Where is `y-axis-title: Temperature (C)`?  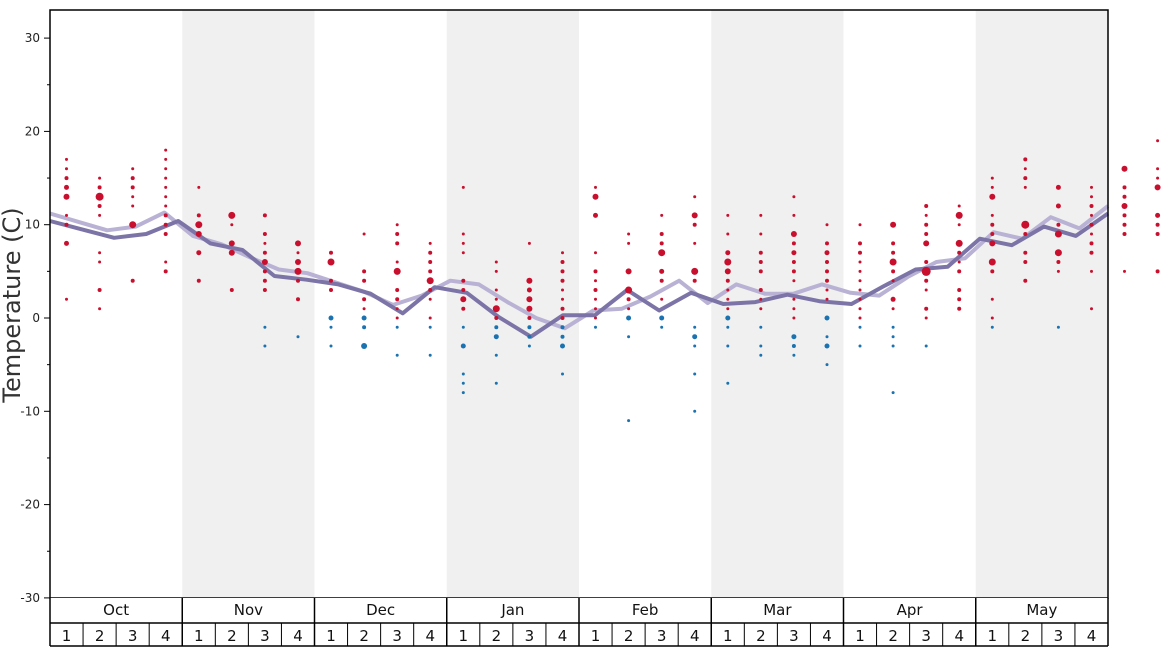
y-axis-title: Temperature (C) is located at coordinates (13, 305).